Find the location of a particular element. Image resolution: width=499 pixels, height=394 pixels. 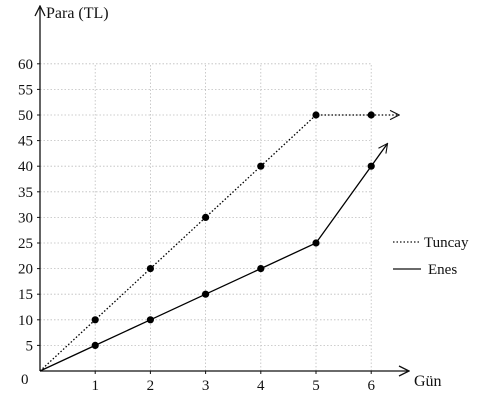

y-tick-label-50: 50 is located at coordinates (25, 116).